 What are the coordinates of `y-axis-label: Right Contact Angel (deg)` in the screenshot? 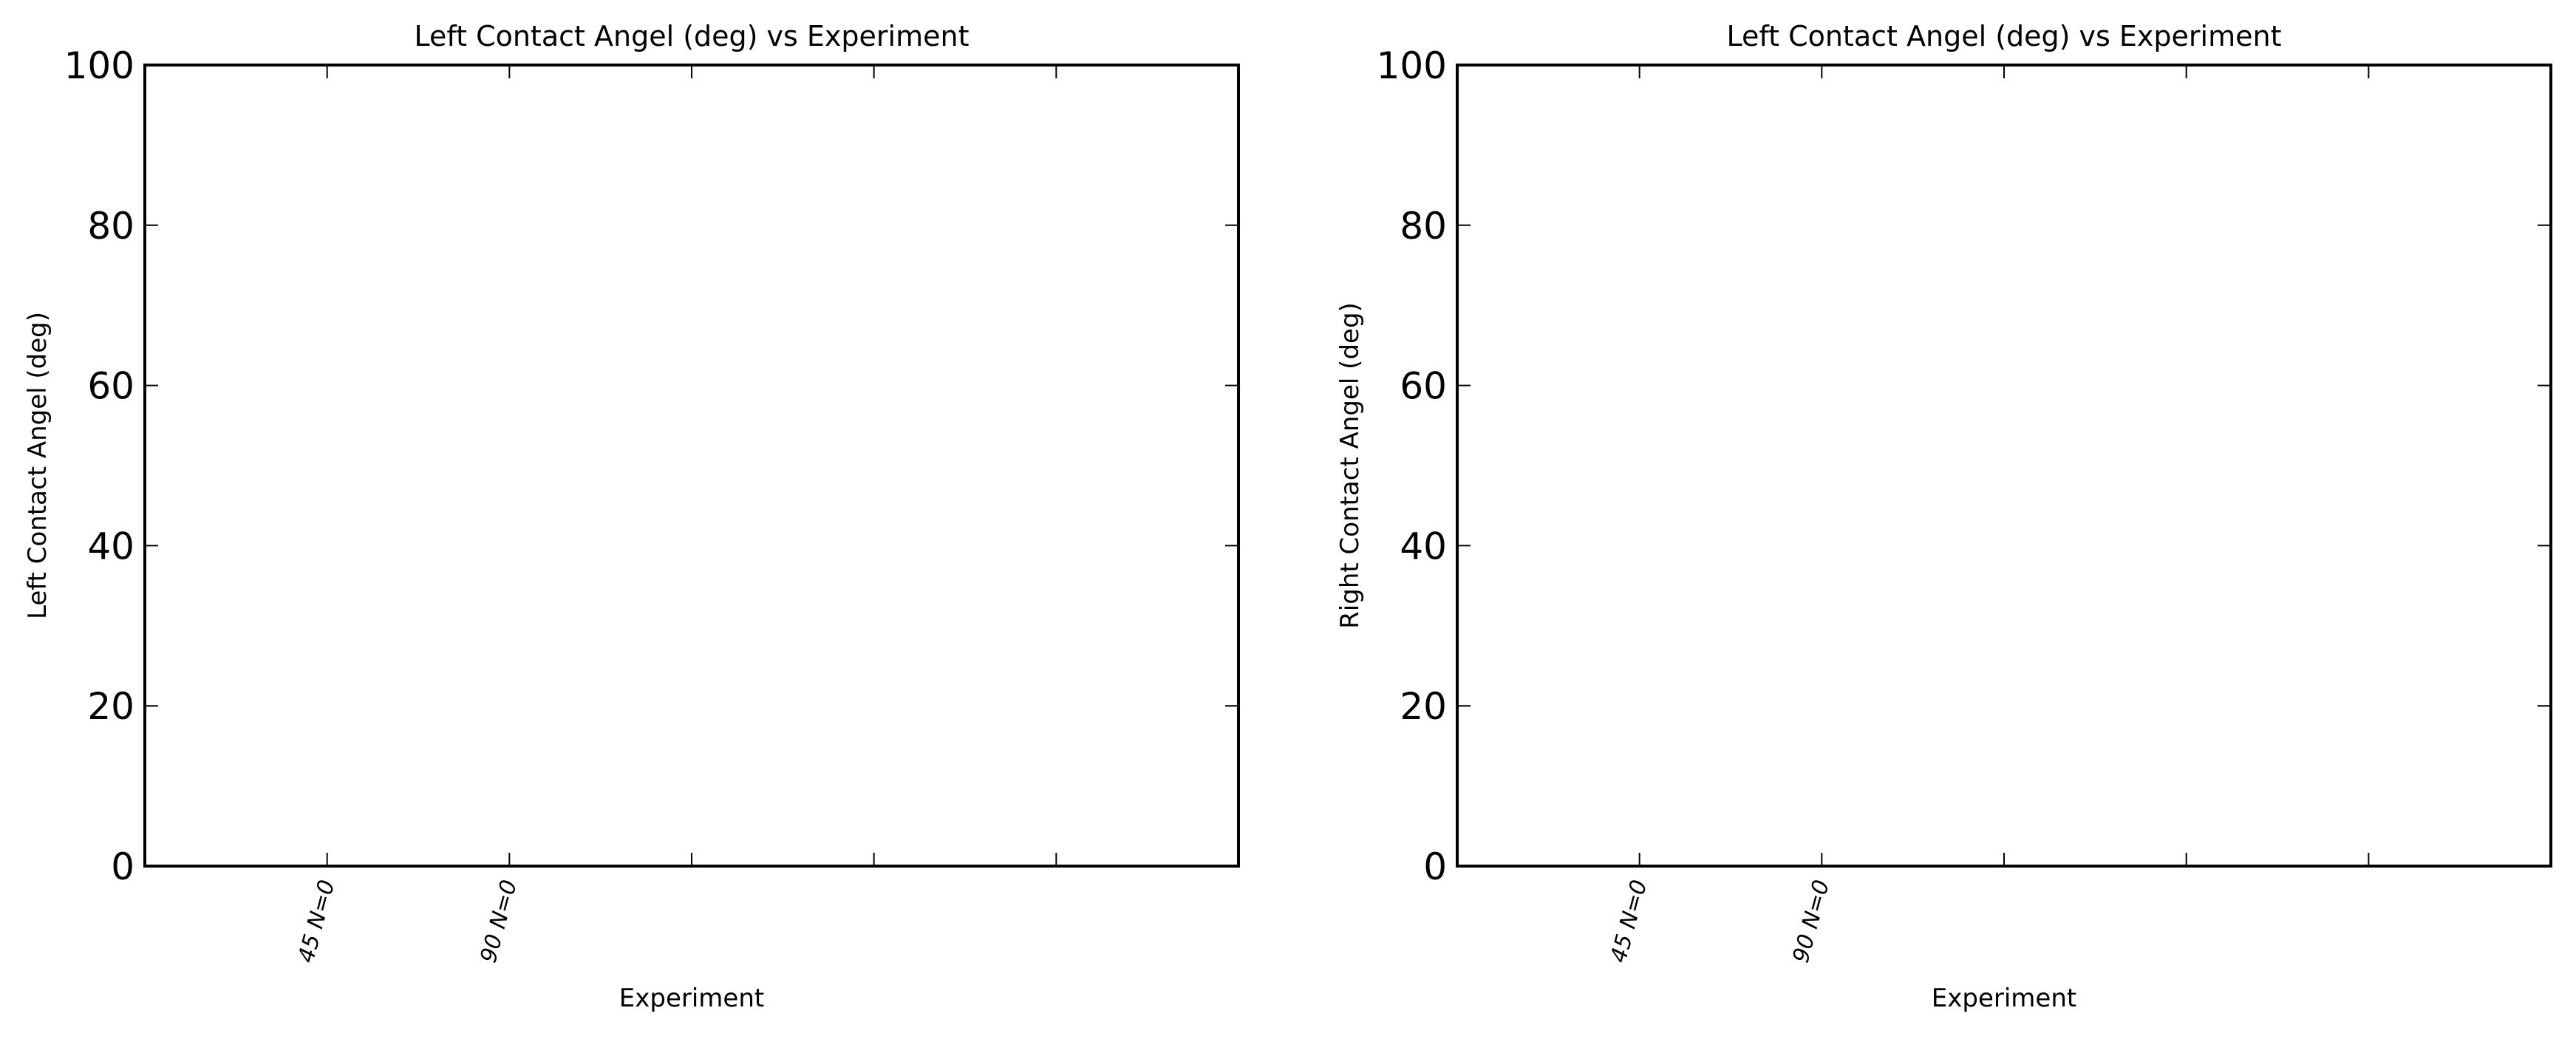 It's located at (1350, 465).